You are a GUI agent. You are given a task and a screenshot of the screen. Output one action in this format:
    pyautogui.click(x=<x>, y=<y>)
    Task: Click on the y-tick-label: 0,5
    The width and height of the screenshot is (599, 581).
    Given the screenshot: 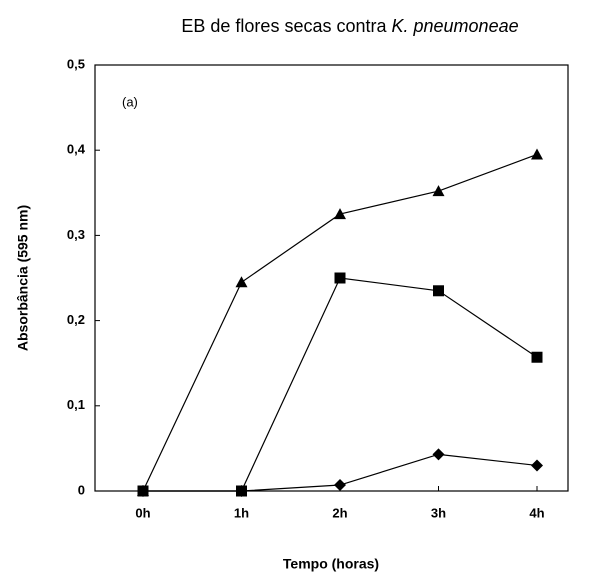 What is the action you would take?
    pyautogui.click(x=76, y=63)
    